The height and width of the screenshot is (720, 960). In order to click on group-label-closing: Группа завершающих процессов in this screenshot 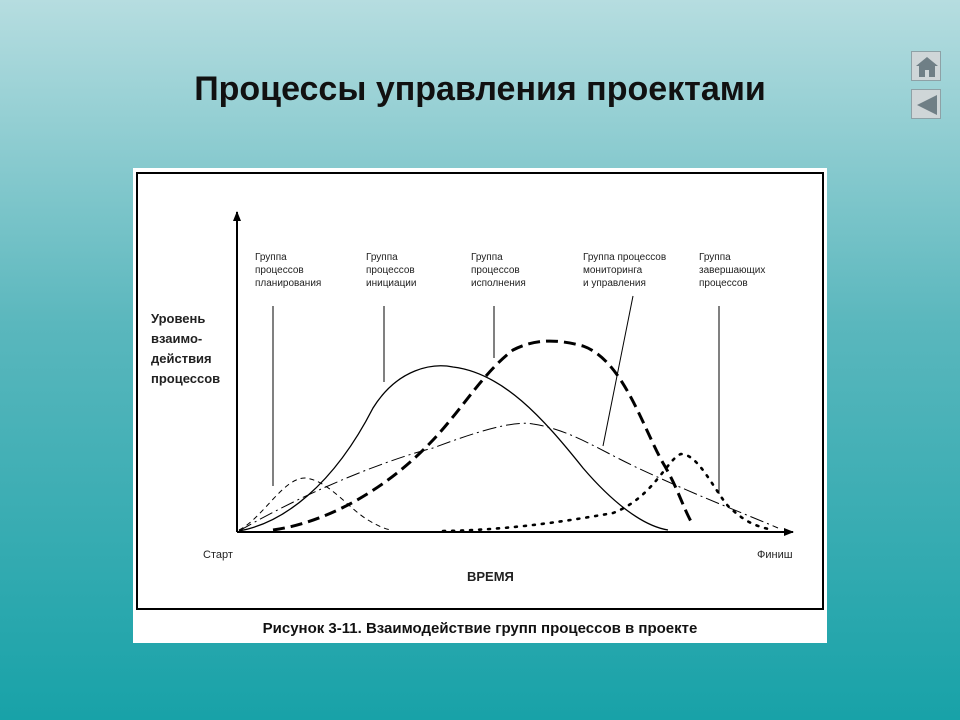, I will do `click(732, 270)`.